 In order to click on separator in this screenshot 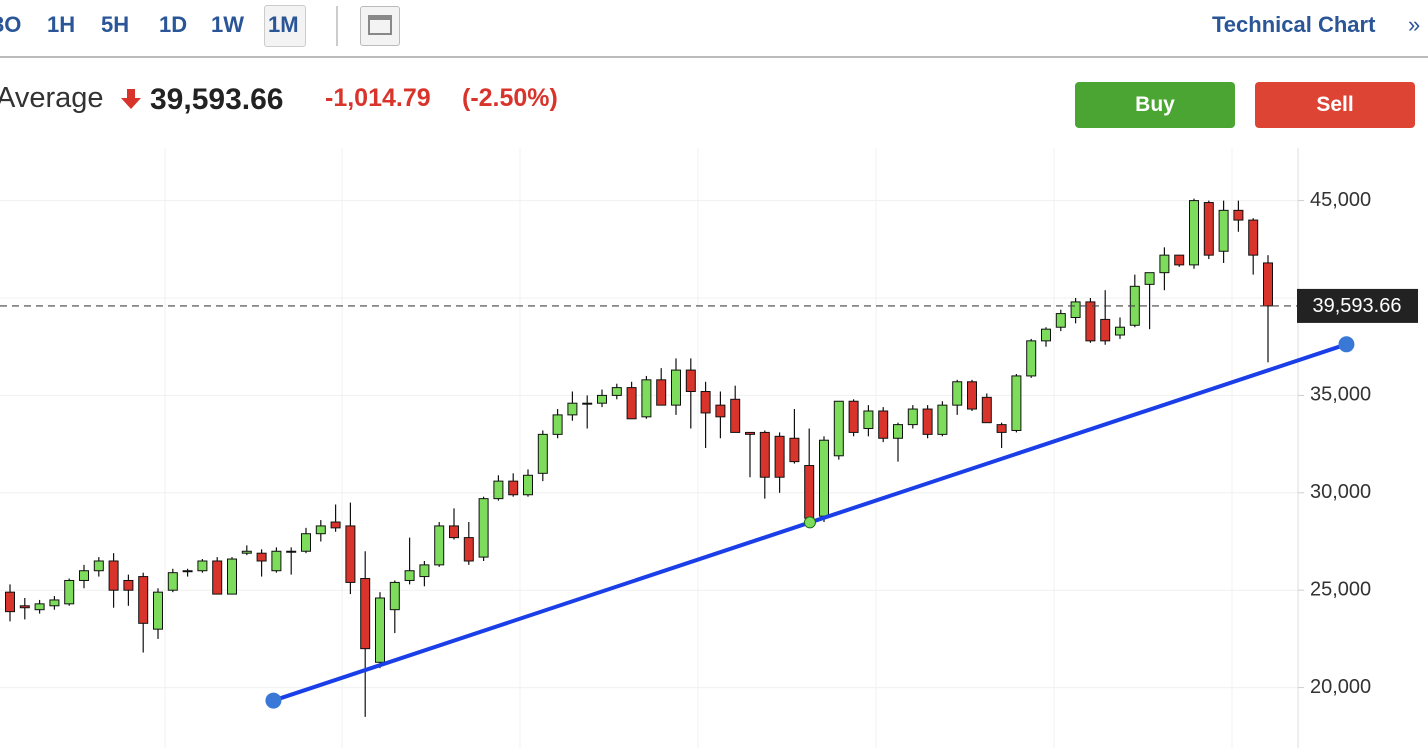, I will do `click(337, 26)`.